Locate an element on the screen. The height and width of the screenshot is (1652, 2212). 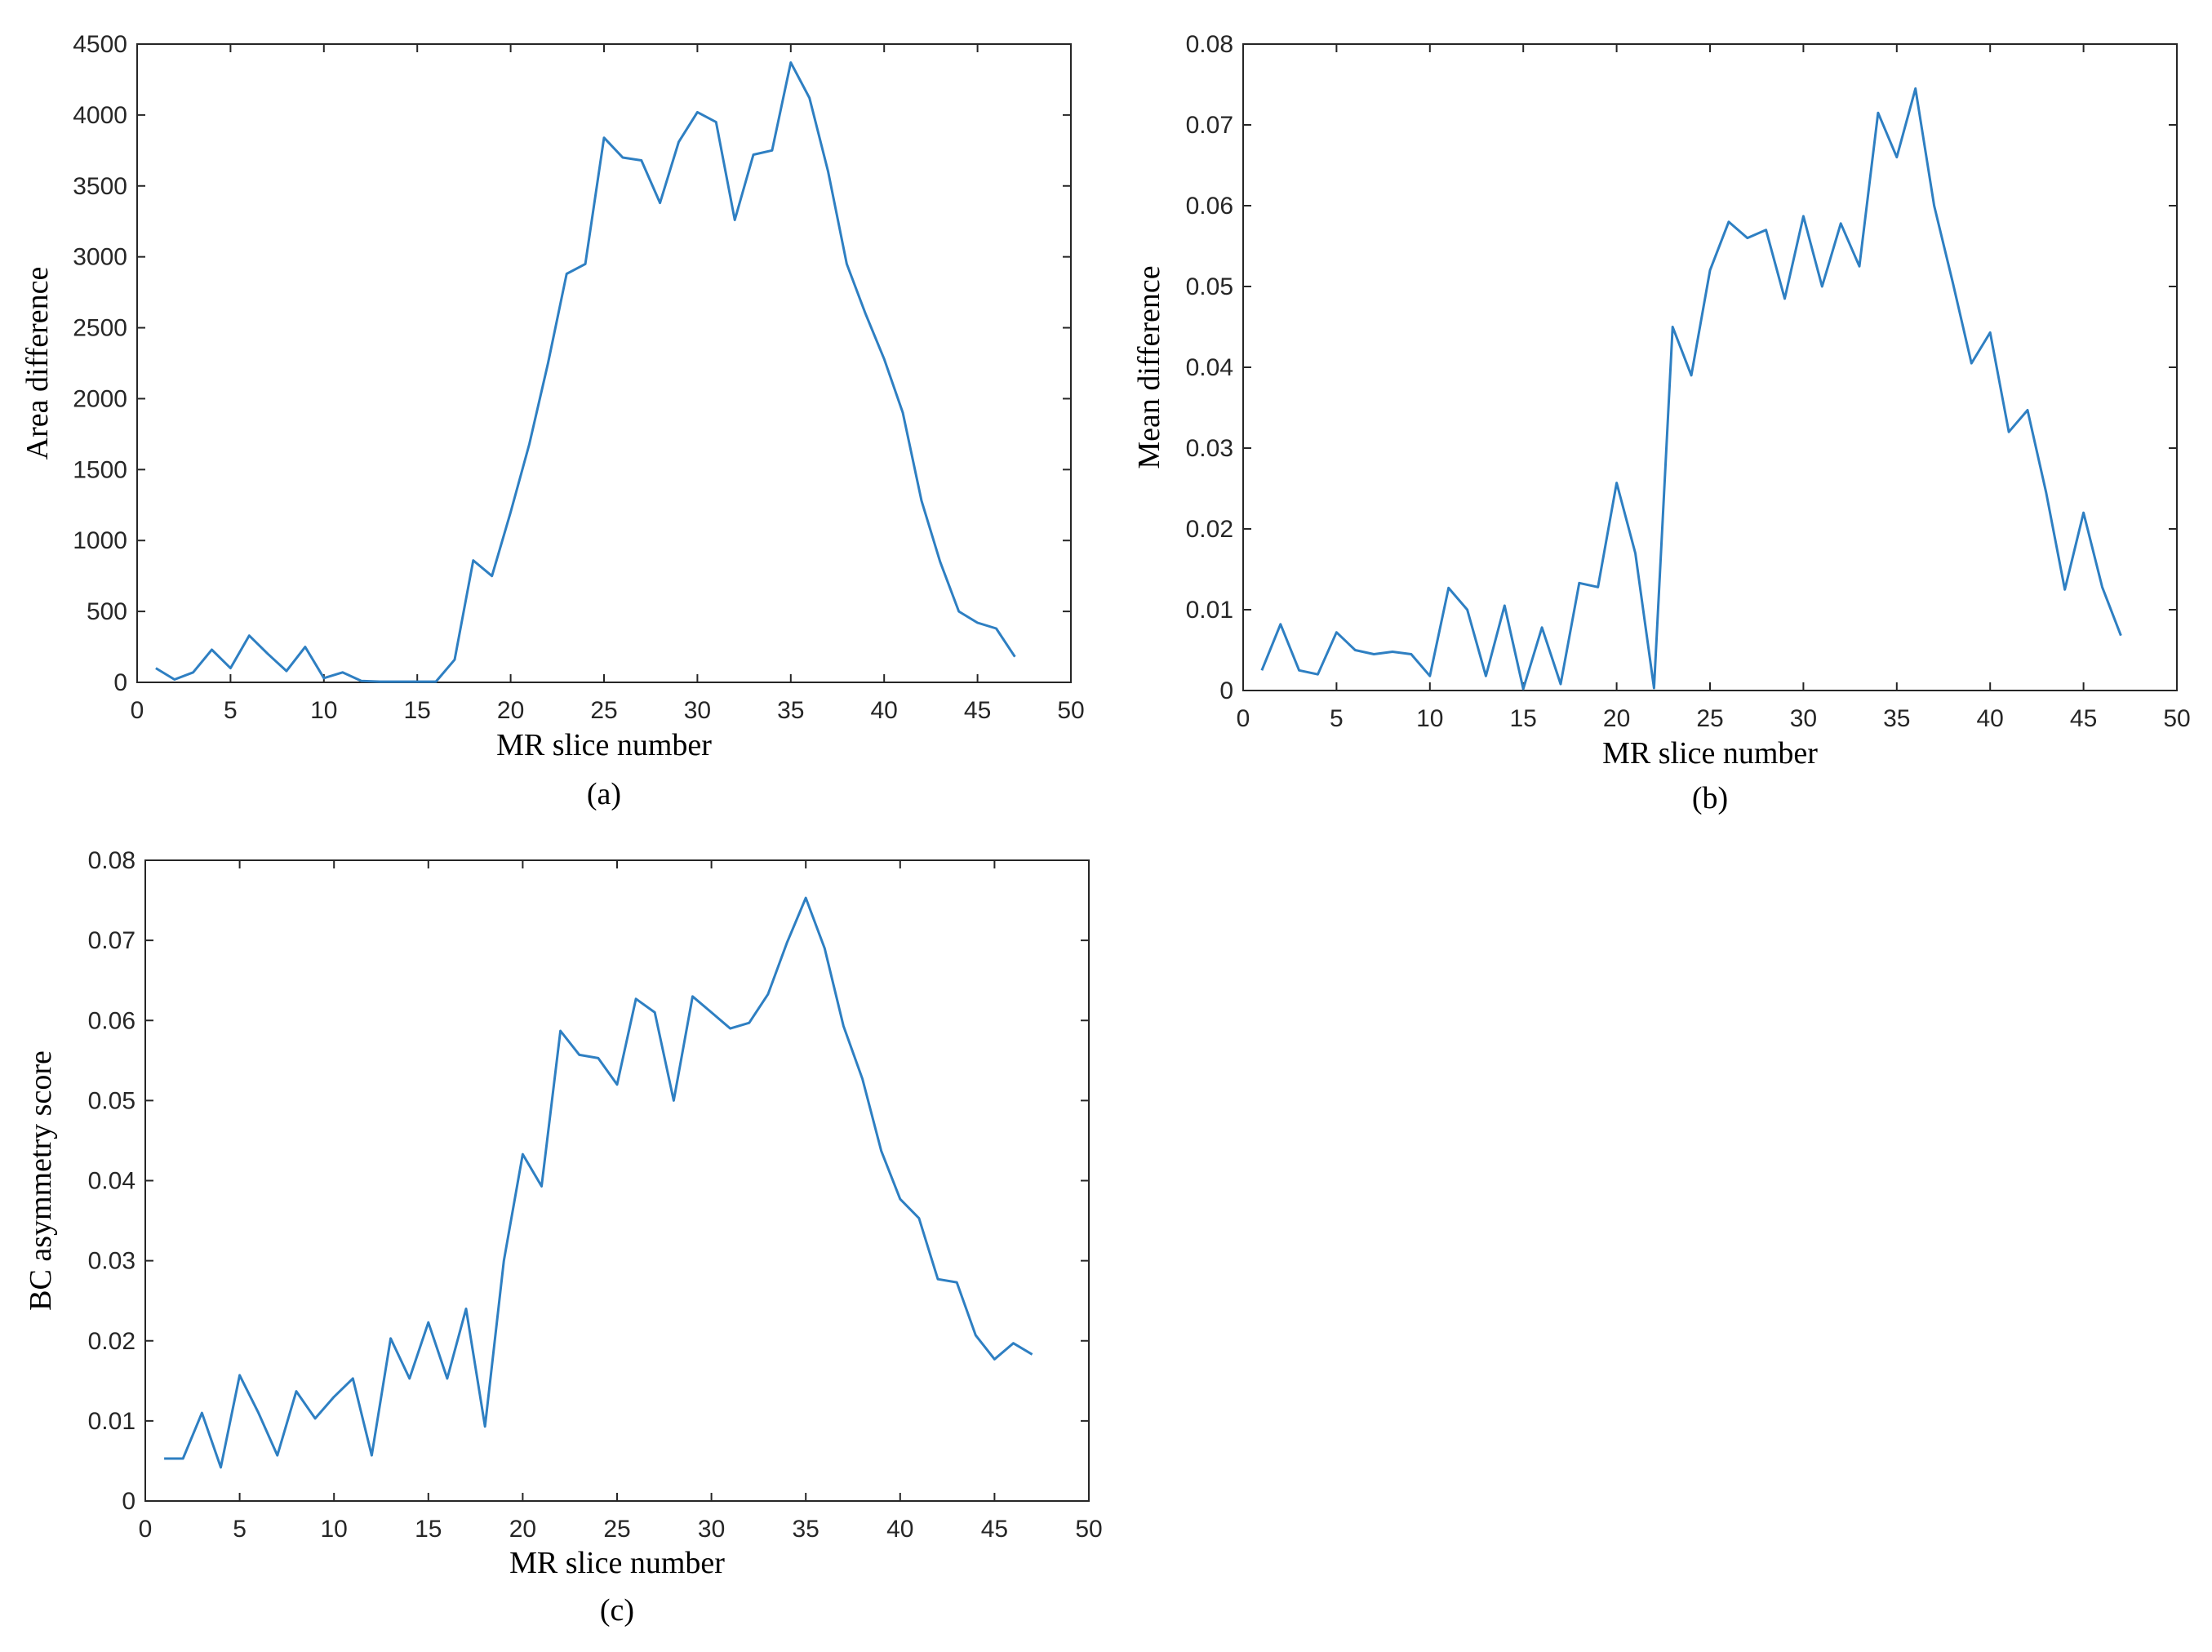
y-tick-label: 2000 is located at coordinates (100, 398).